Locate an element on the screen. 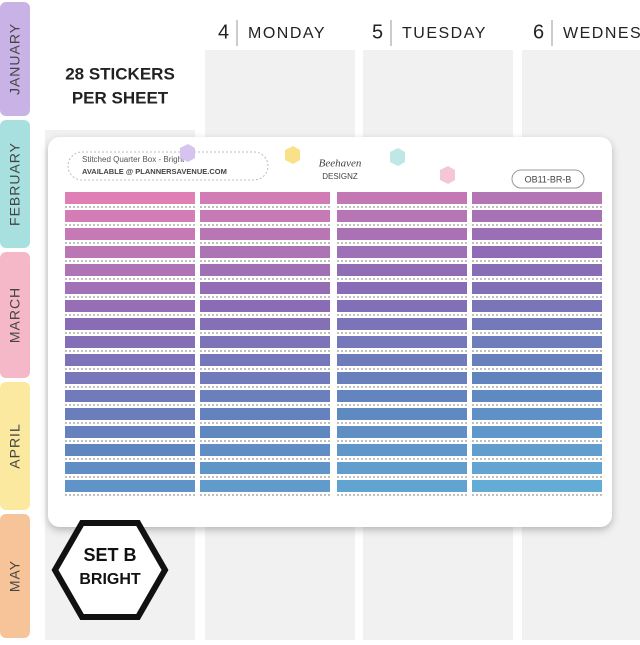 This screenshot has height=645, width=640. month-label: MARCH is located at coordinates (15, 315).